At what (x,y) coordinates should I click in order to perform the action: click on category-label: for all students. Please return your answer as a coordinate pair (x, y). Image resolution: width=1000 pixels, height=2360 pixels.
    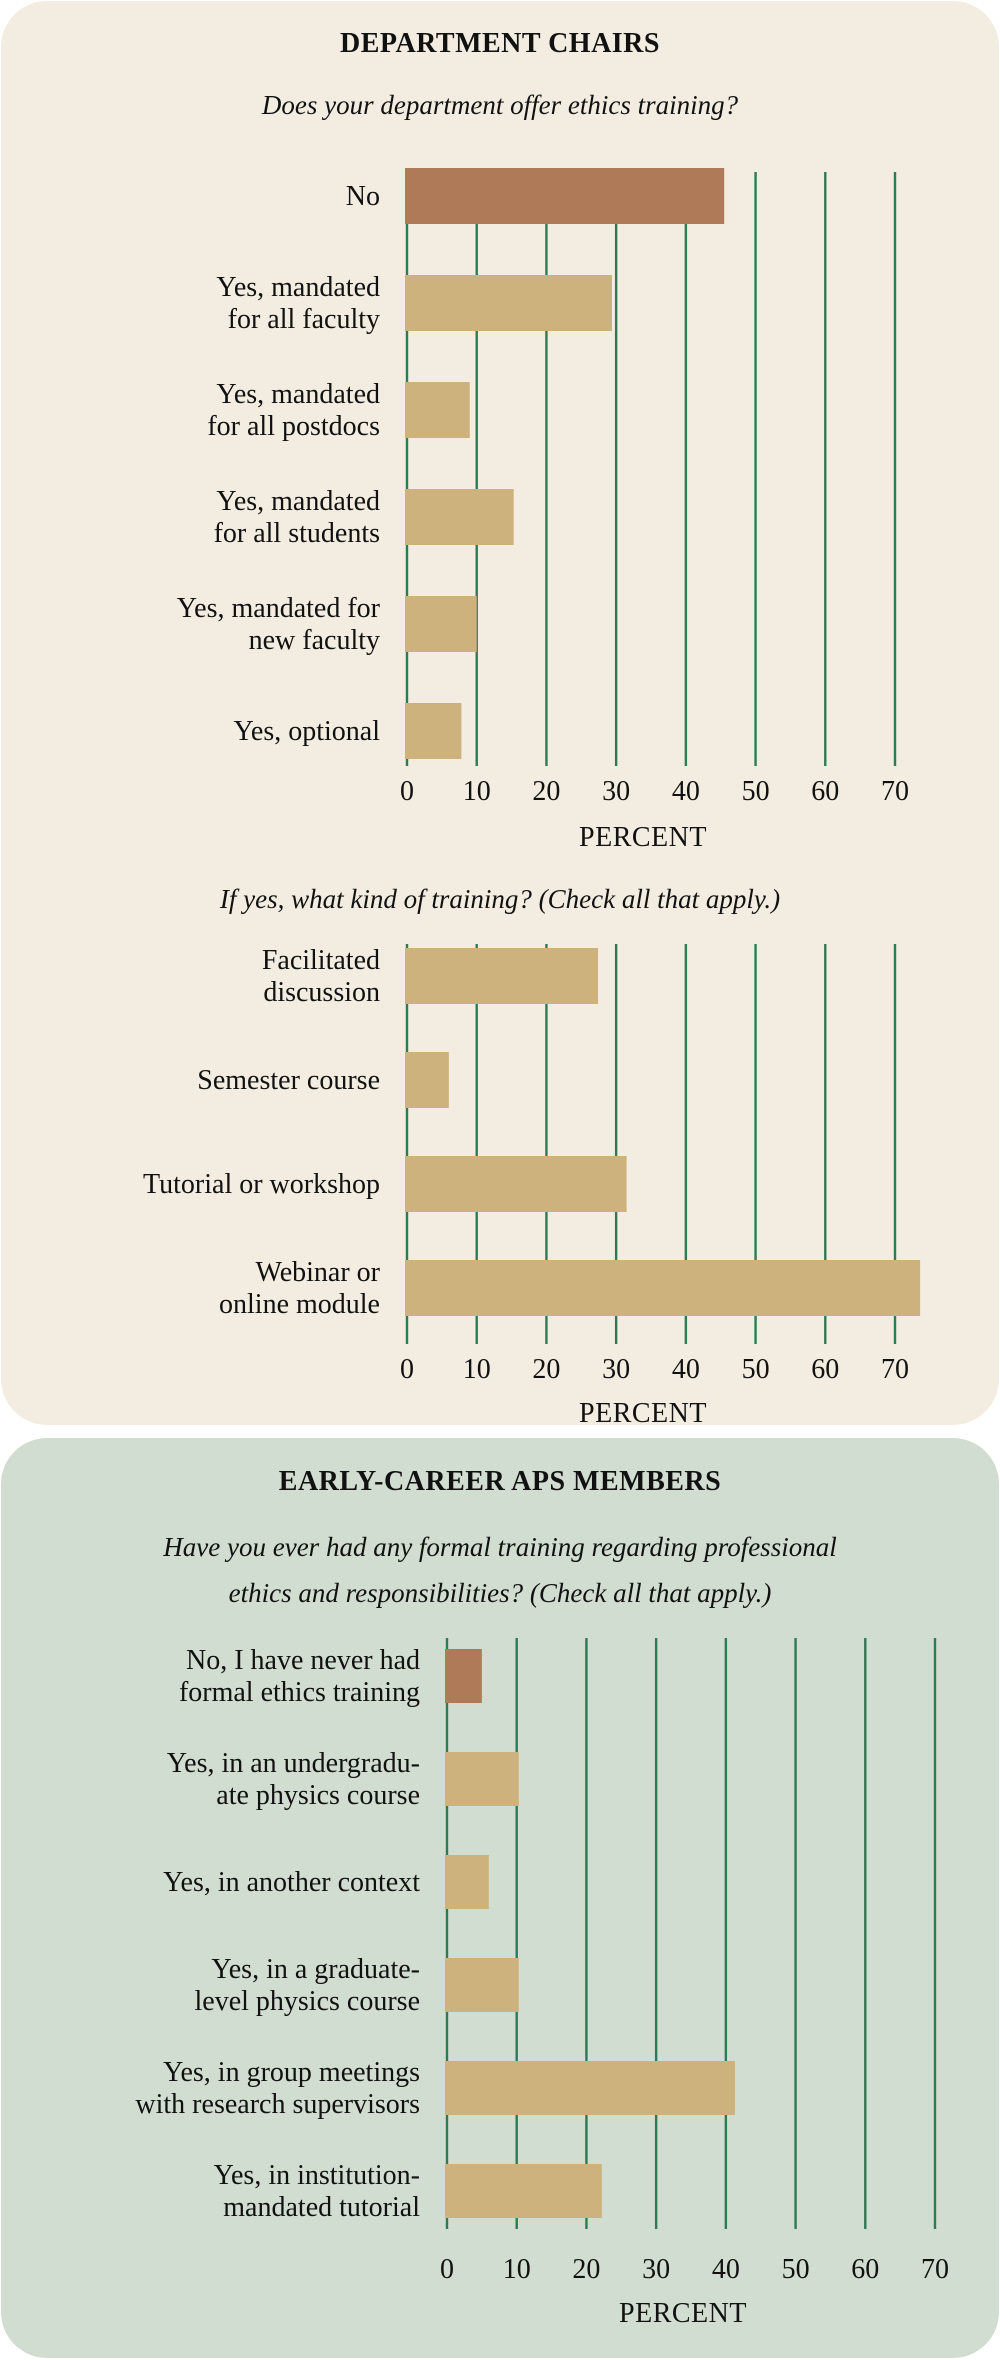
    Looking at the image, I should click on (297, 533).